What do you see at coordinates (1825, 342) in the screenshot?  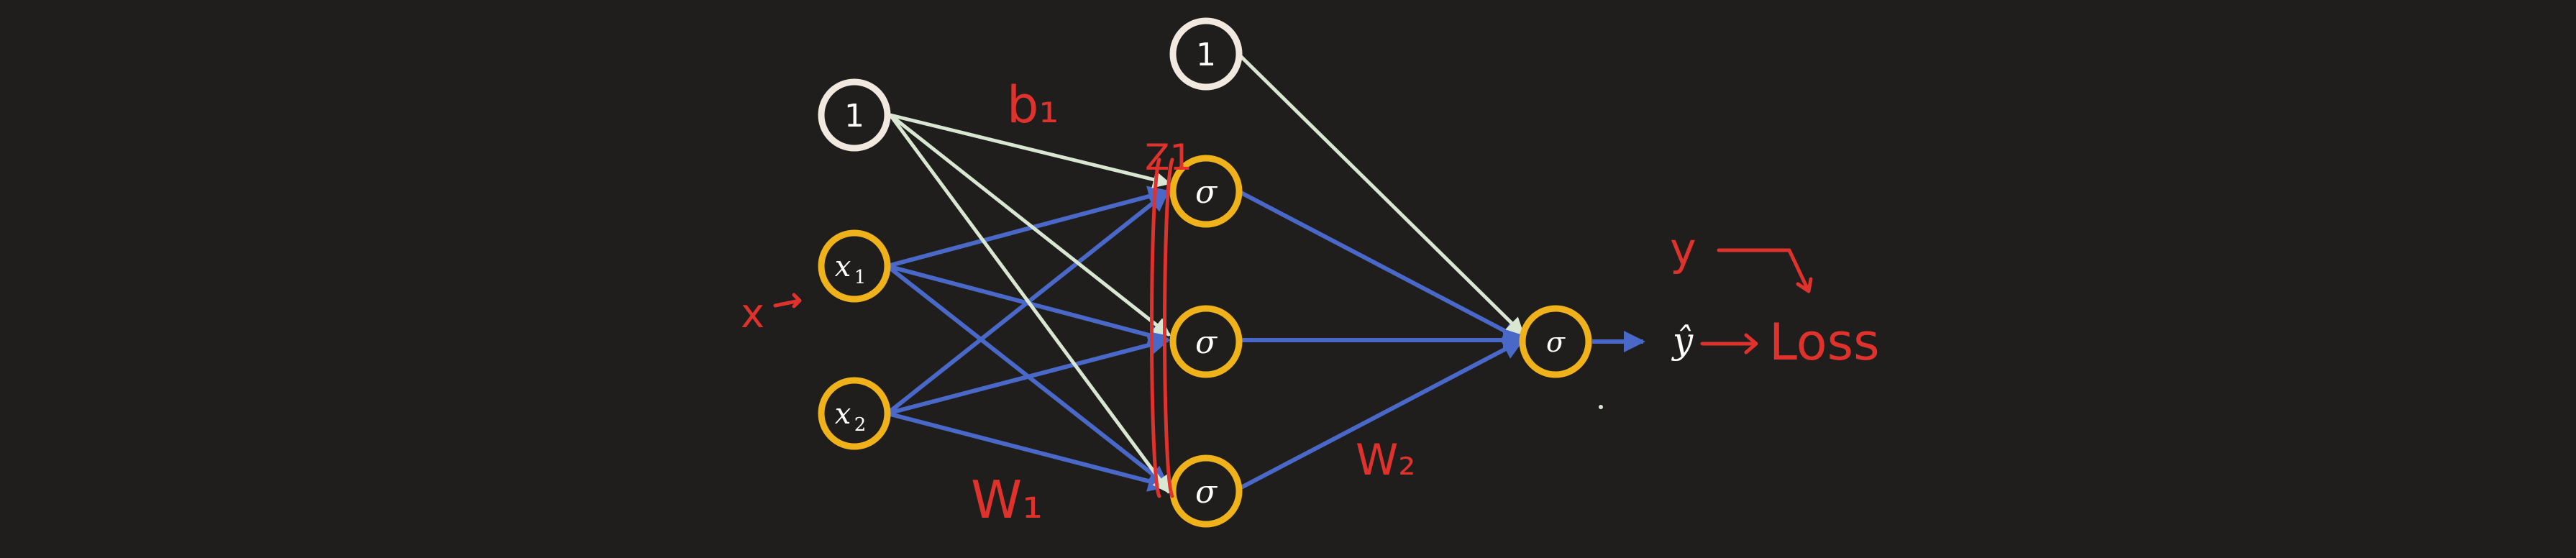 I see `loss-annotation: Loss` at bounding box center [1825, 342].